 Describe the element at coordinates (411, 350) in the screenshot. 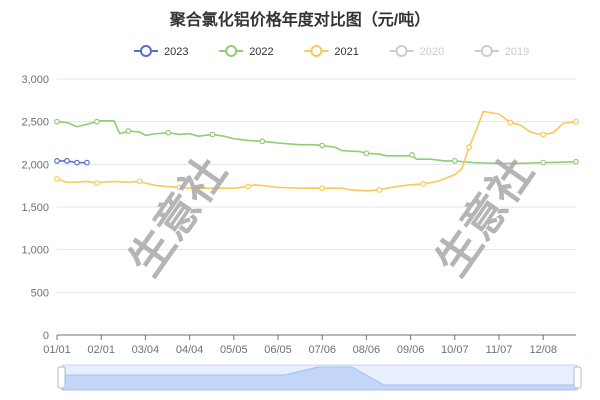

I see `x-tick-label: 09/06` at that location.